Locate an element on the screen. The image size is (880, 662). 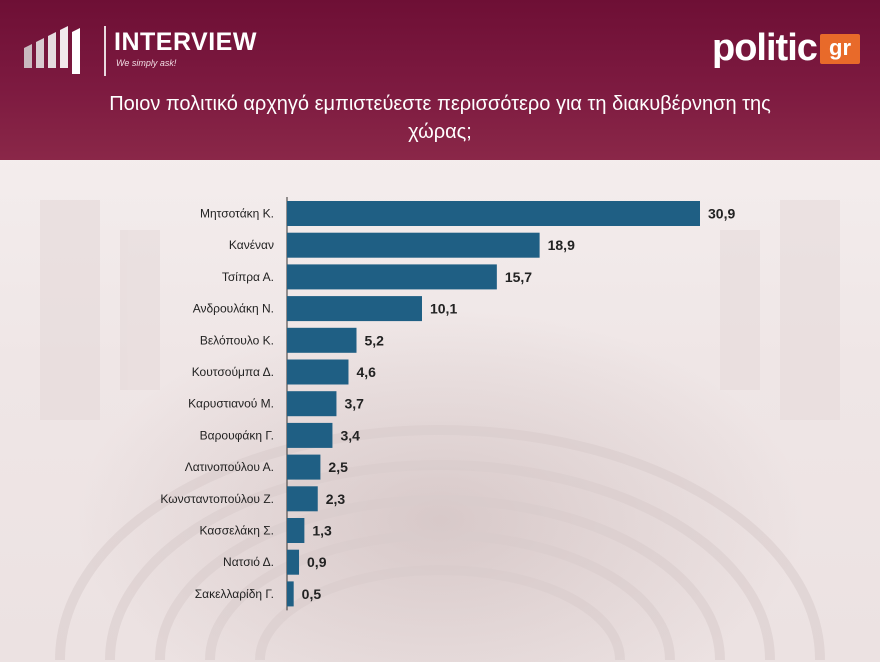
category-label: Τσίπρα Α. is located at coordinates (248, 277).